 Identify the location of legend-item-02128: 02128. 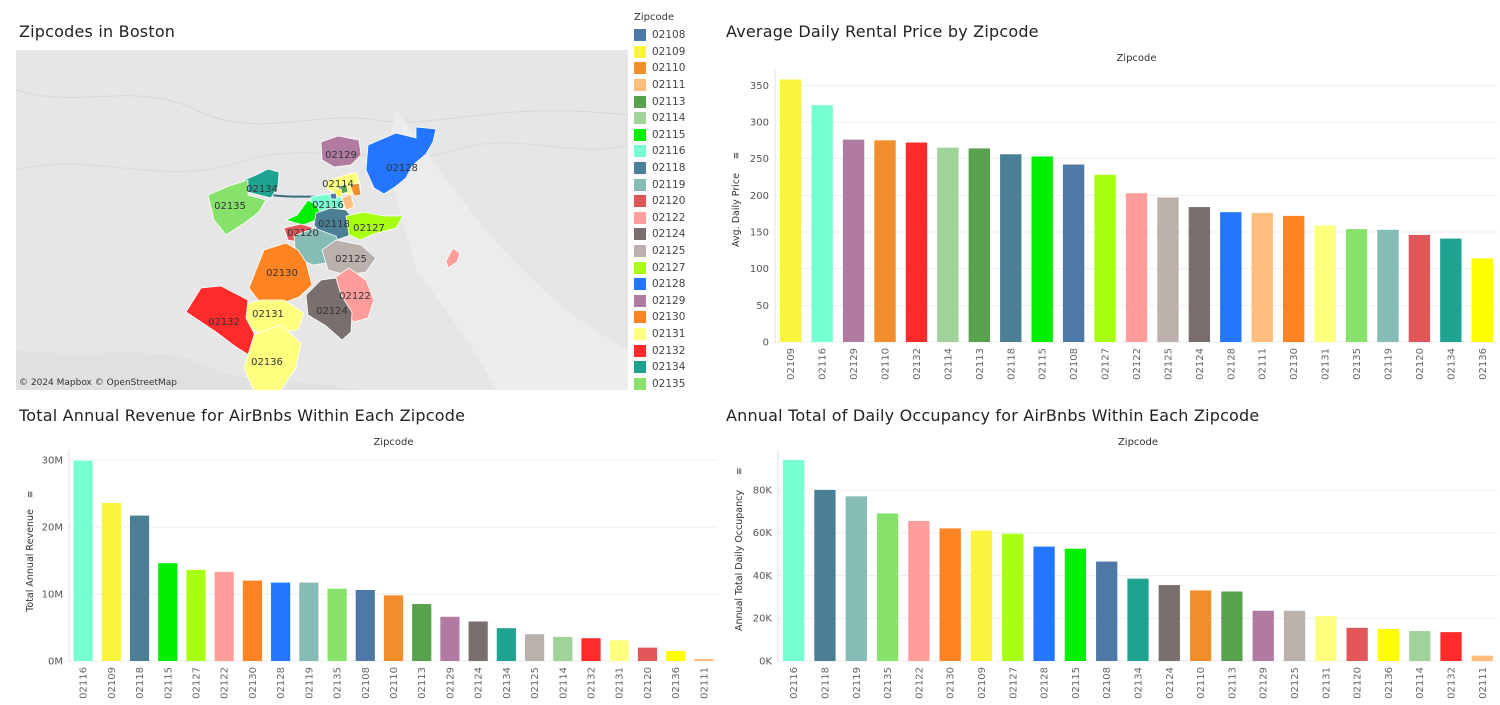
(669, 284).